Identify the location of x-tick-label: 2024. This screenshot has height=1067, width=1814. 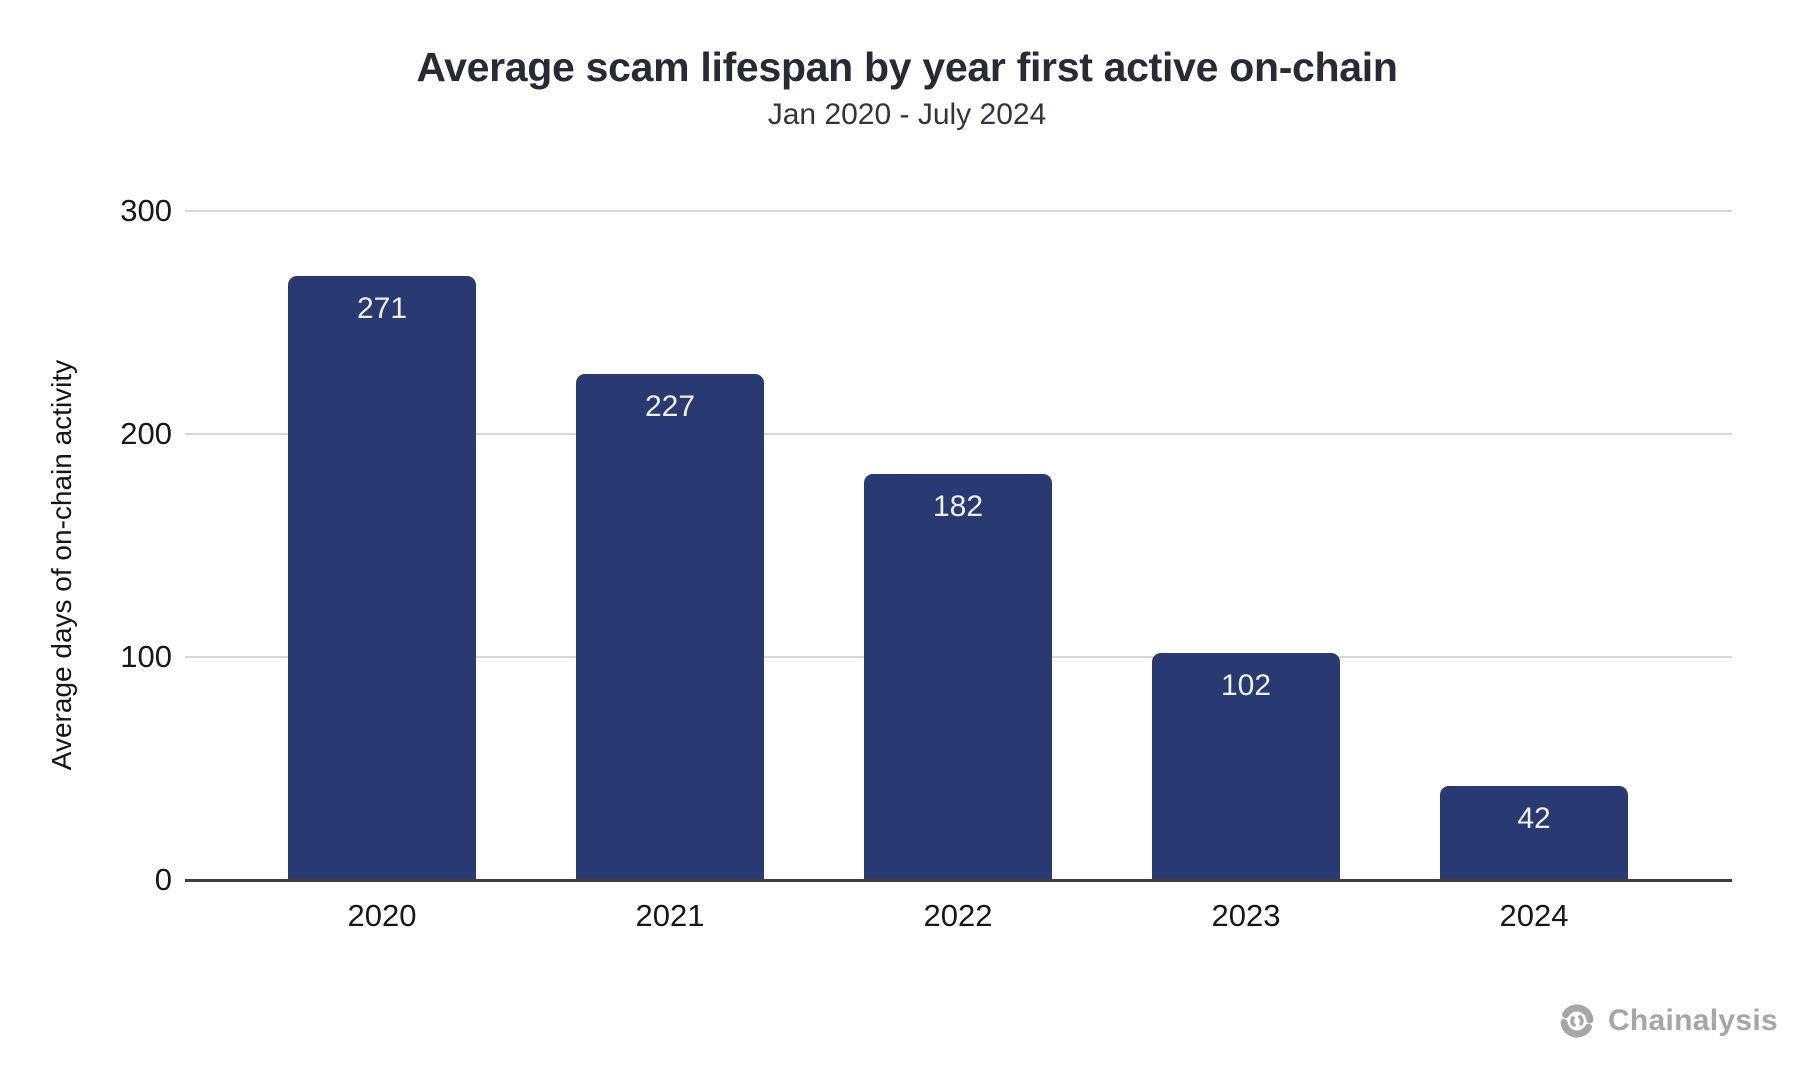
(1534, 915).